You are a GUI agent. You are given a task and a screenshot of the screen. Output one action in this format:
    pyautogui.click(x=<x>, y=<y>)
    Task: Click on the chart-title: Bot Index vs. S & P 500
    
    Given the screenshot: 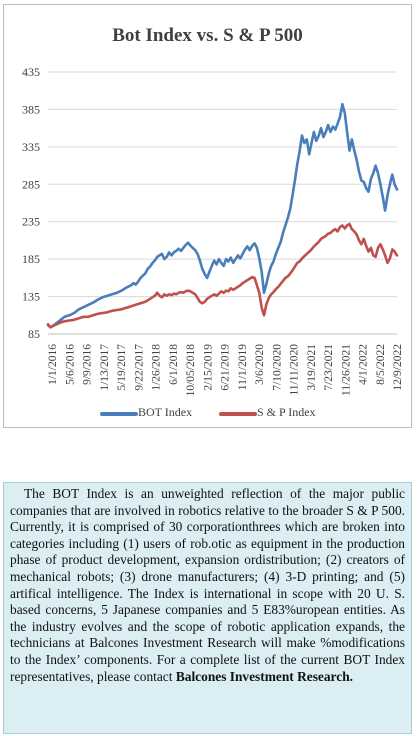 What is the action you would take?
    pyautogui.click(x=207, y=35)
    